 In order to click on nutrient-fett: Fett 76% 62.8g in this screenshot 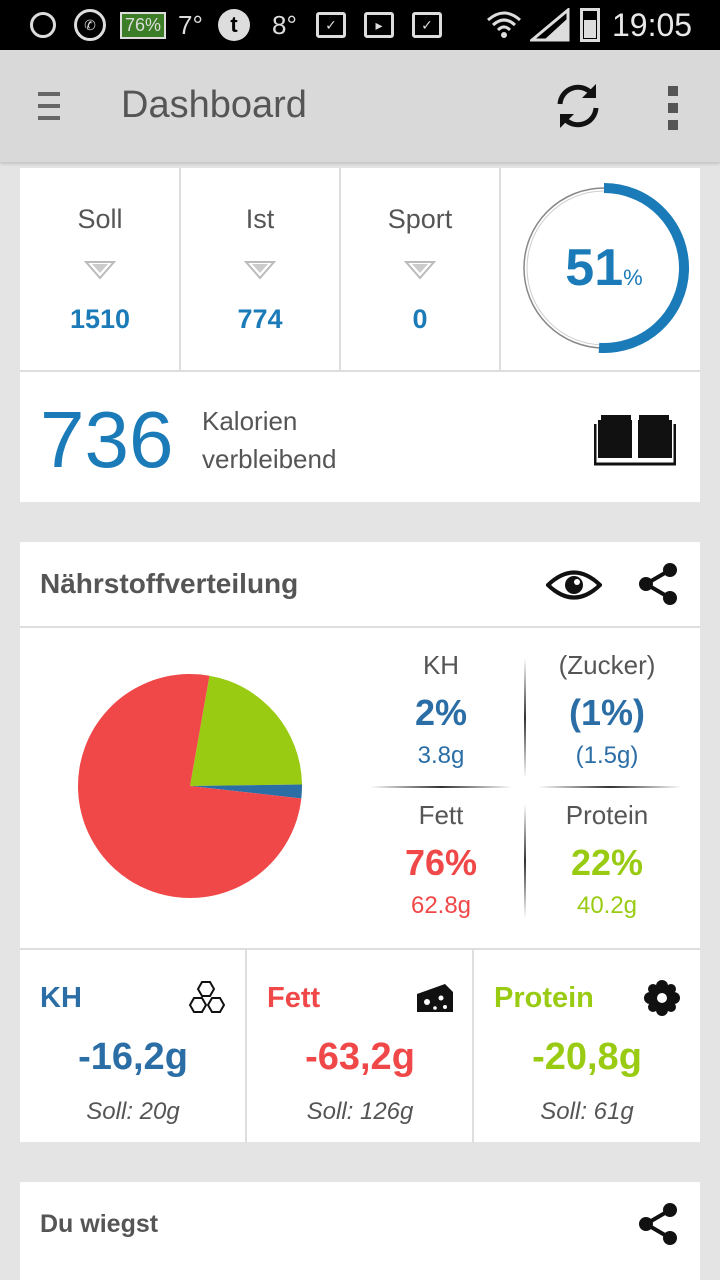, I will do `click(441, 860)`.